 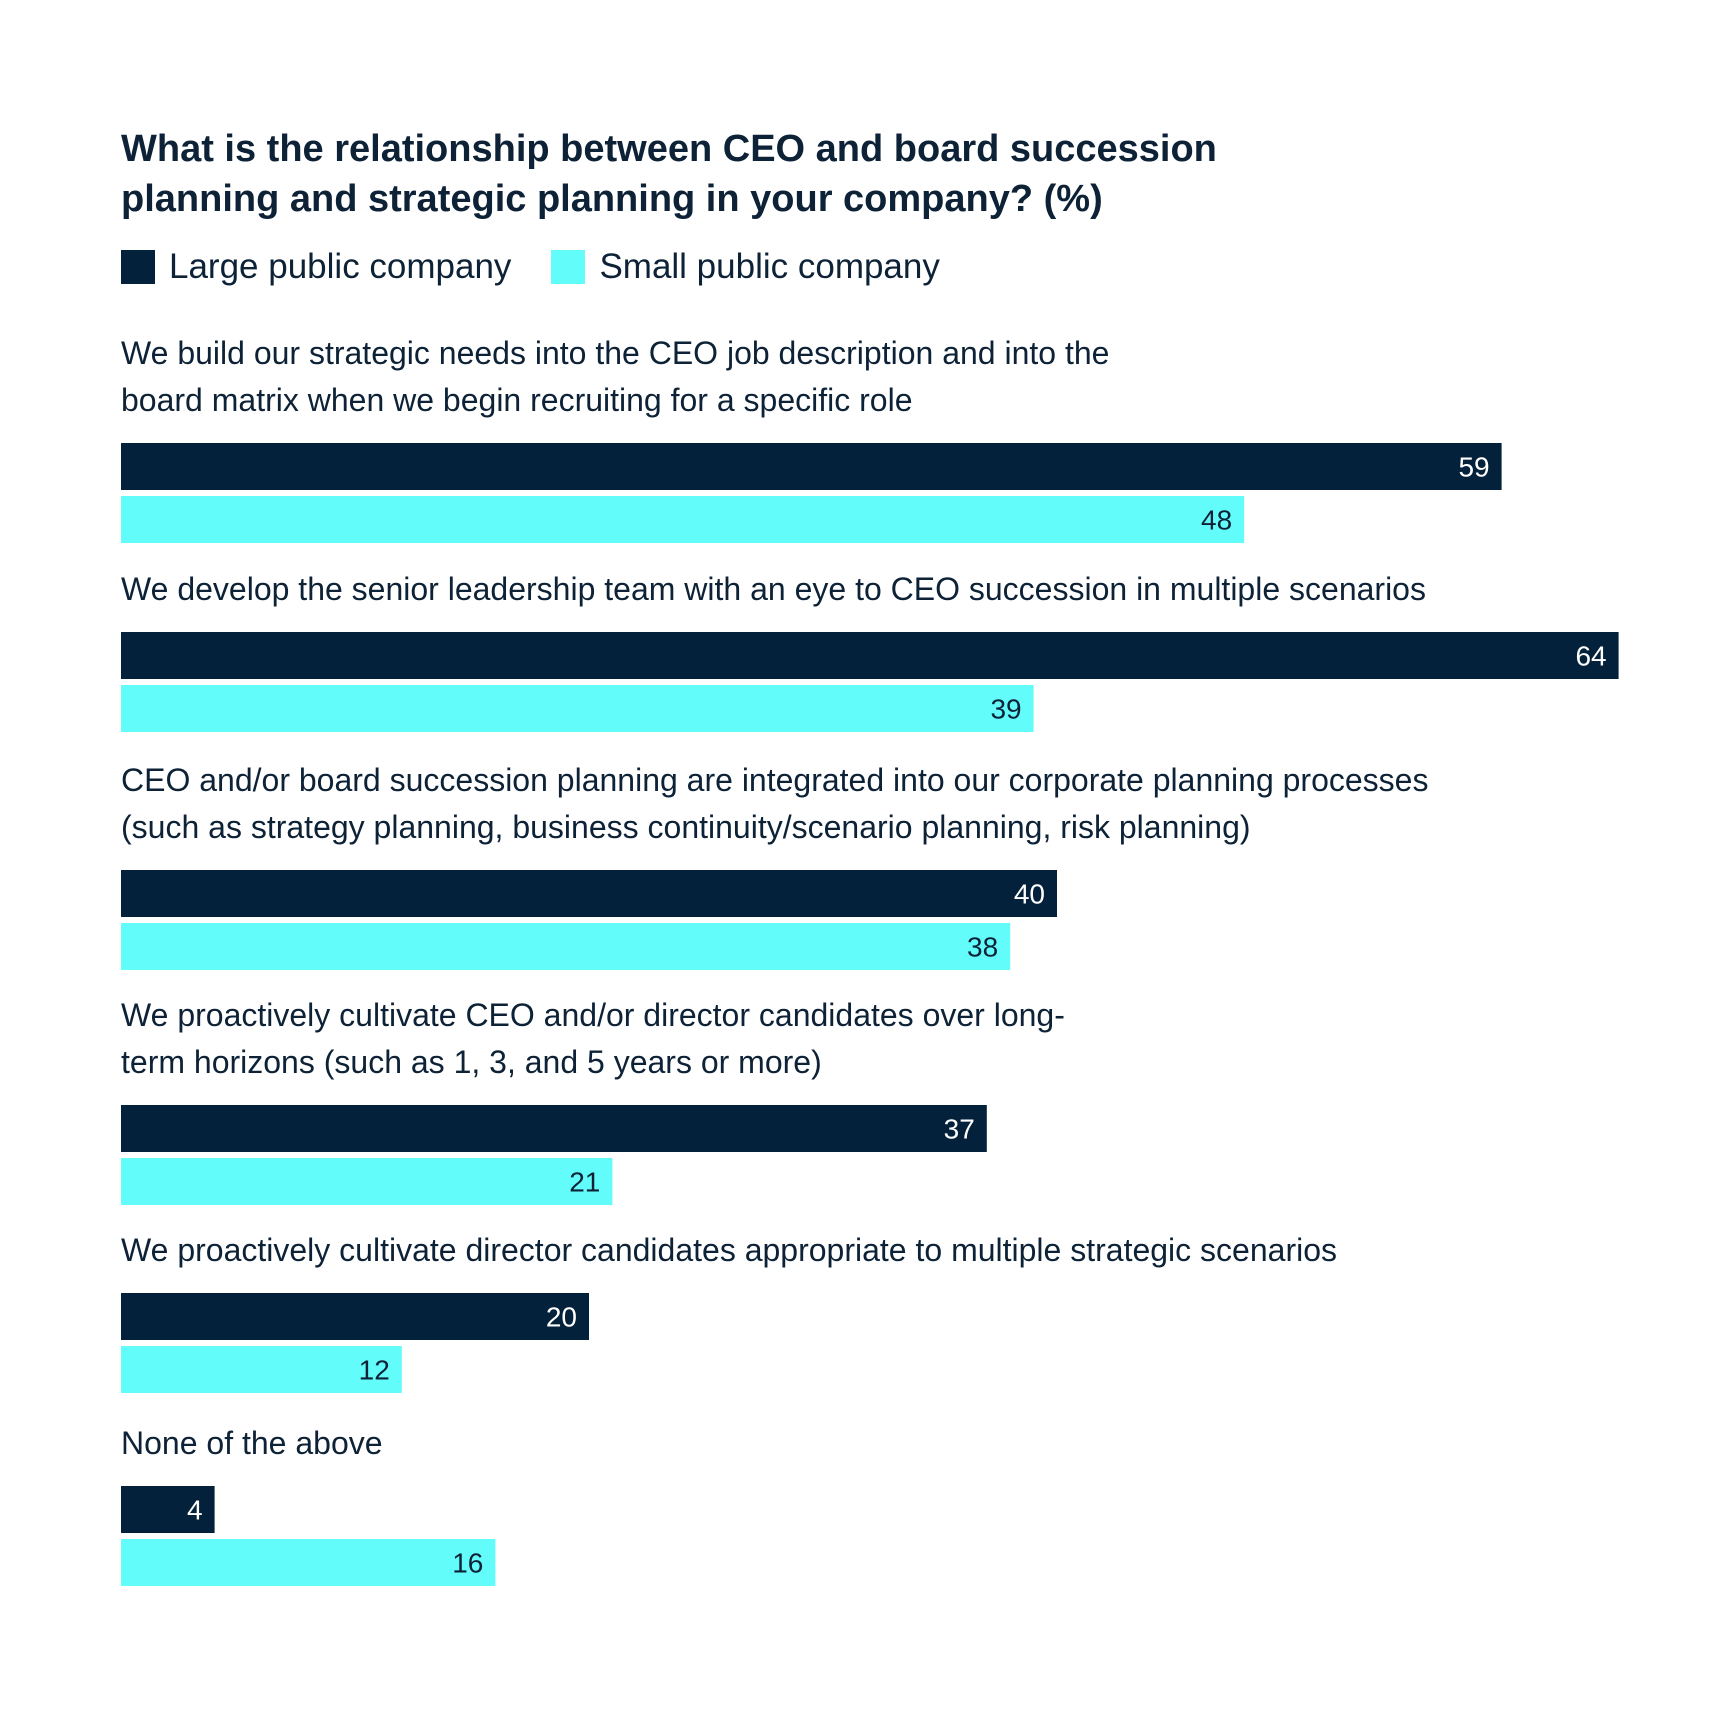 What do you see at coordinates (195, 1510) in the screenshot?
I see `data-label: 4` at bounding box center [195, 1510].